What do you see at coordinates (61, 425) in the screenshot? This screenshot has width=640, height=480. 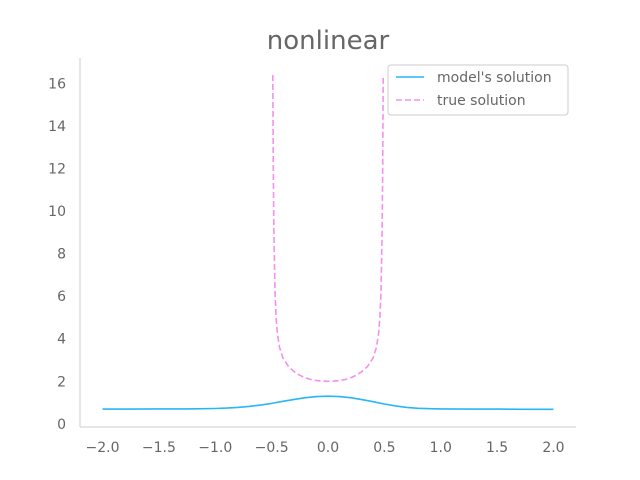 I see `y-tick-label: 0` at bounding box center [61, 425].